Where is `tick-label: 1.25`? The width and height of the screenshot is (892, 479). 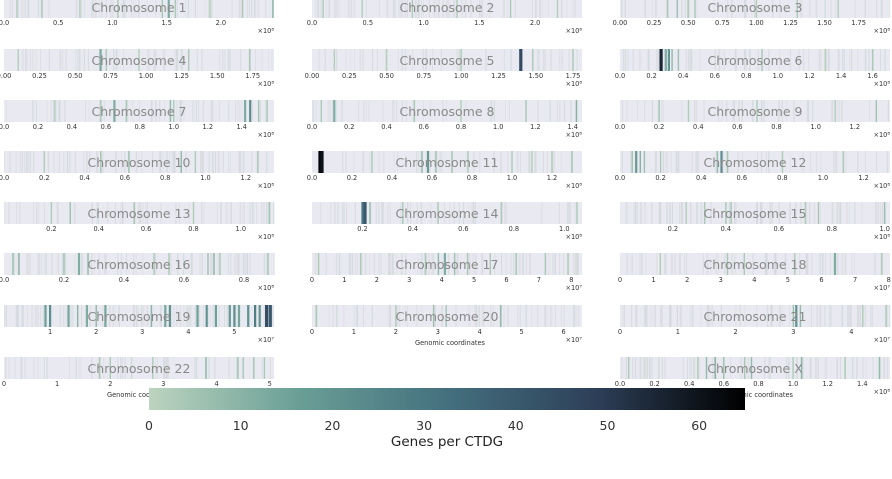
tick-label: 1.25 is located at coordinates (181, 76).